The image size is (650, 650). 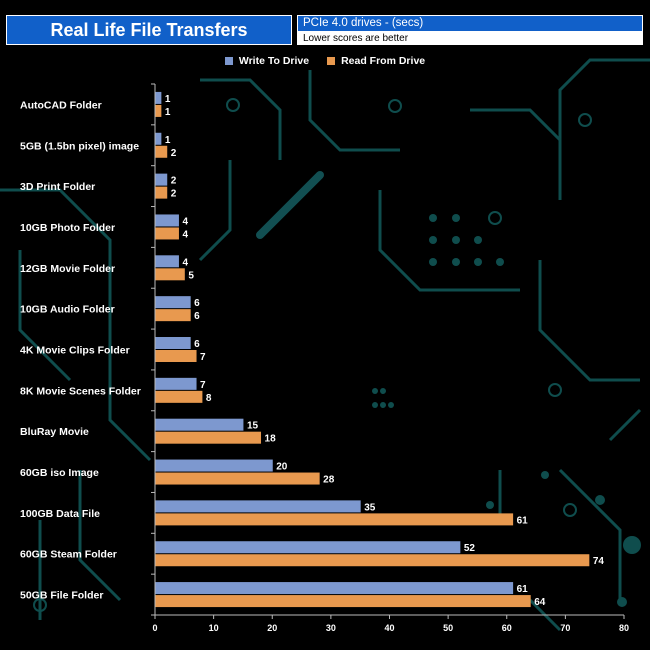 I want to click on category-label: 60GB iso Image, so click(x=59, y=473).